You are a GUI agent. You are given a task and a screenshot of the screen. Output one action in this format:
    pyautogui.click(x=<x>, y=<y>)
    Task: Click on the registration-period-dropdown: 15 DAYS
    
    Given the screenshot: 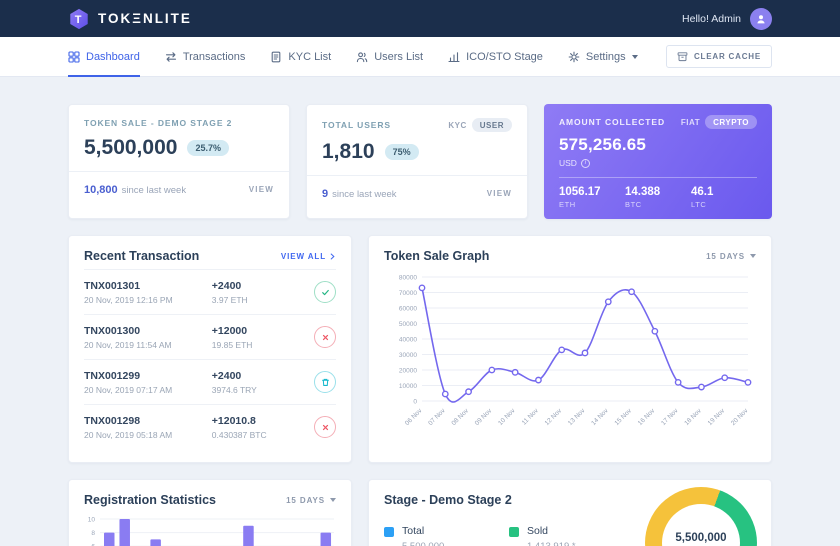 What is the action you would take?
    pyautogui.click(x=311, y=500)
    